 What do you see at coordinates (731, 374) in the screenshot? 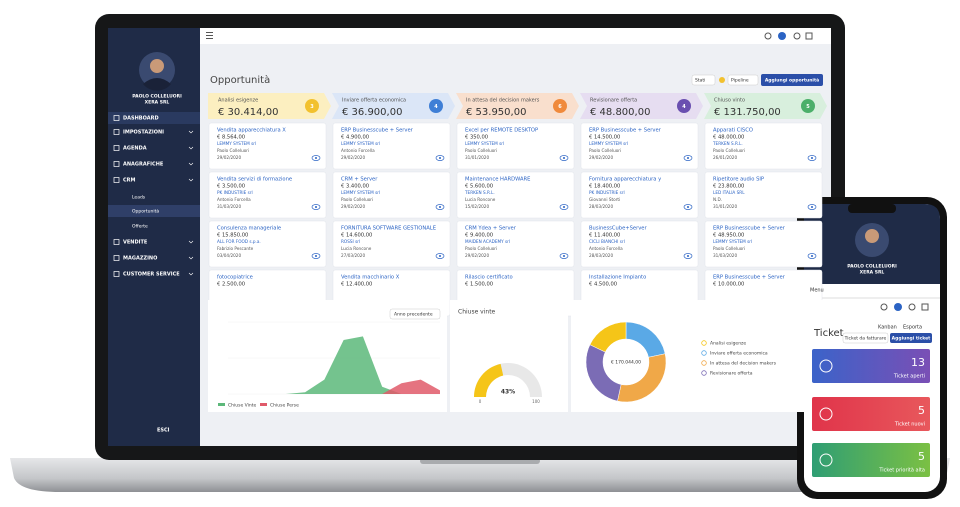
I see `donut-legend-label: Revisionare offerta` at bounding box center [731, 374].